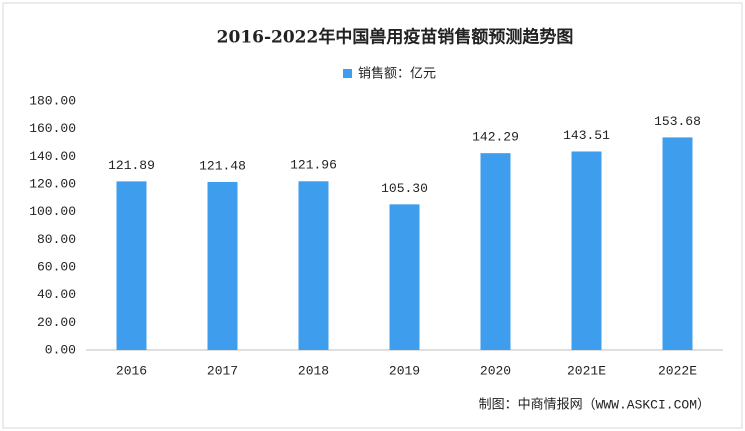  Describe the element at coordinates (404, 370) in the screenshot. I see `x-tick-label: 2019` at that location.